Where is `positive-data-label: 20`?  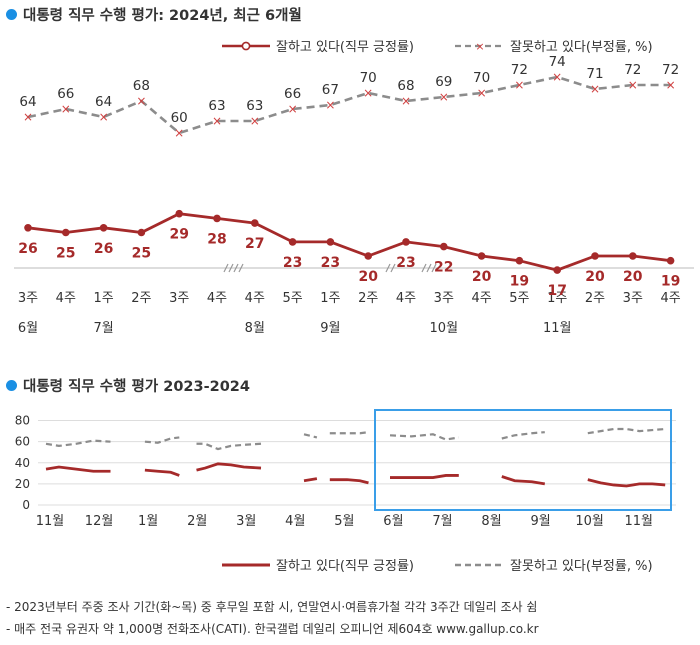
positive-data-label: 20 is located at coordinates (482, 277).